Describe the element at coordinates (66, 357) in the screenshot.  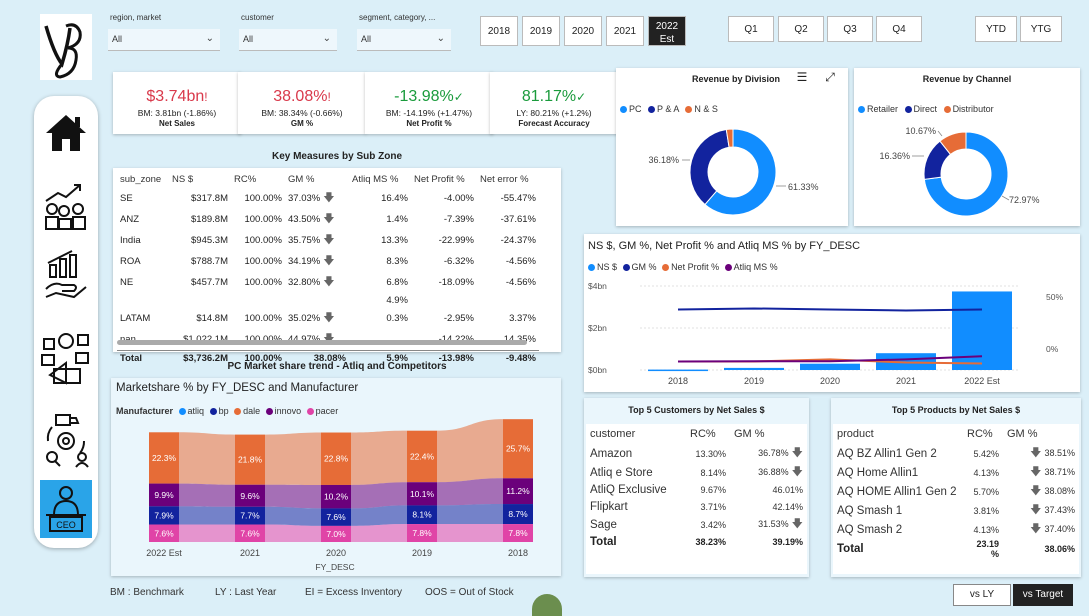
I see `nav-marketing` at that location.